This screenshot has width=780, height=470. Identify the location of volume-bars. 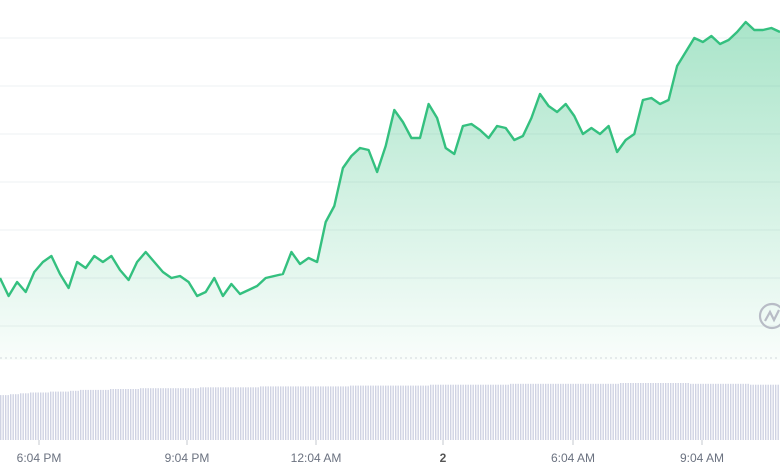
(389, 411).